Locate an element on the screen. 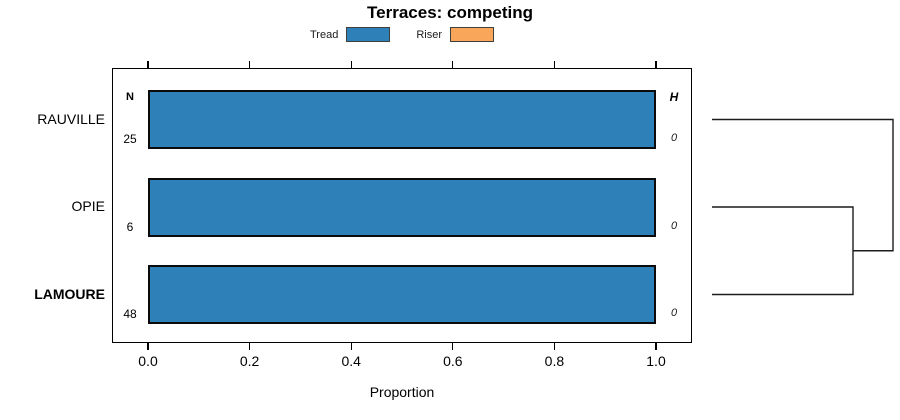  legend-label-riser: Riser is located at coordinates (429, 34).